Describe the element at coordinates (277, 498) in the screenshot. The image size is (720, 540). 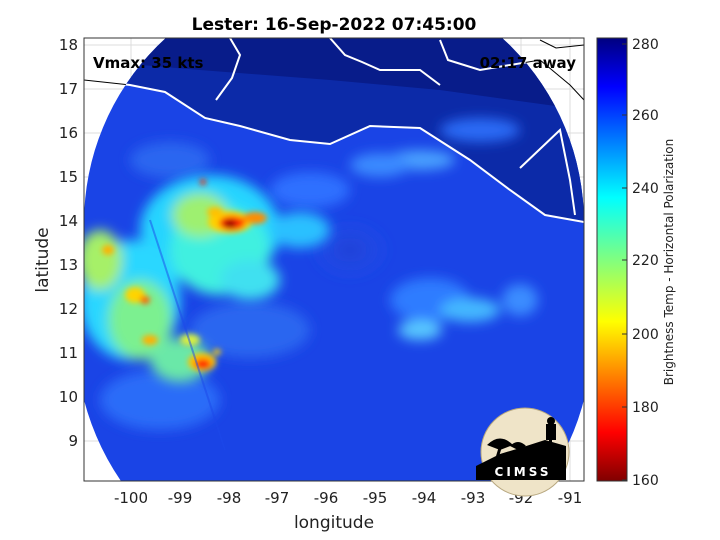
I see `x-tick-label: -97` at that location.